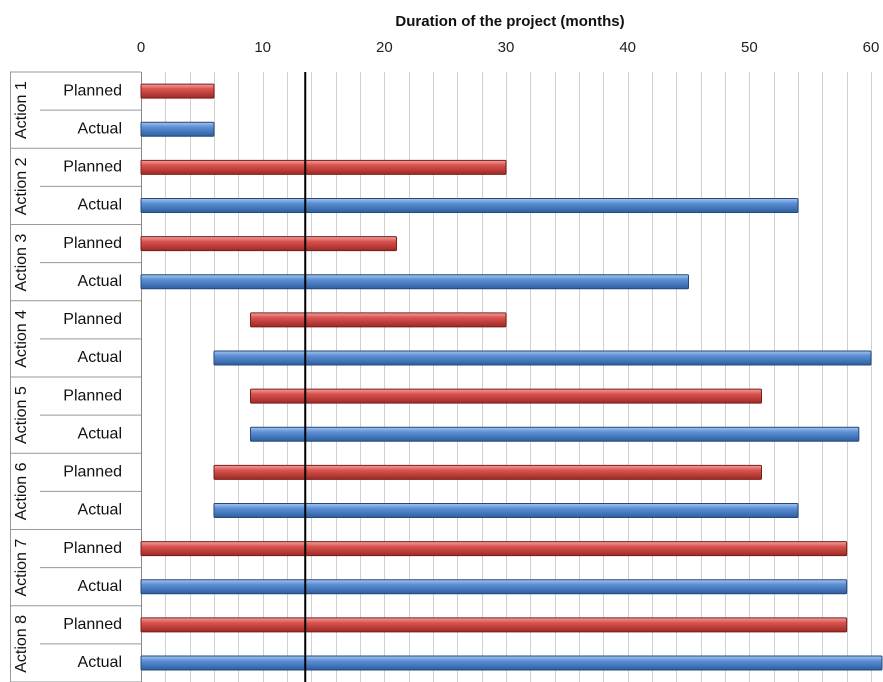 This screenshot has height=682, width=883. Describe the element at coordinates (871, 47) in the screenshot. I see `x-tick-label: 60` at that location.